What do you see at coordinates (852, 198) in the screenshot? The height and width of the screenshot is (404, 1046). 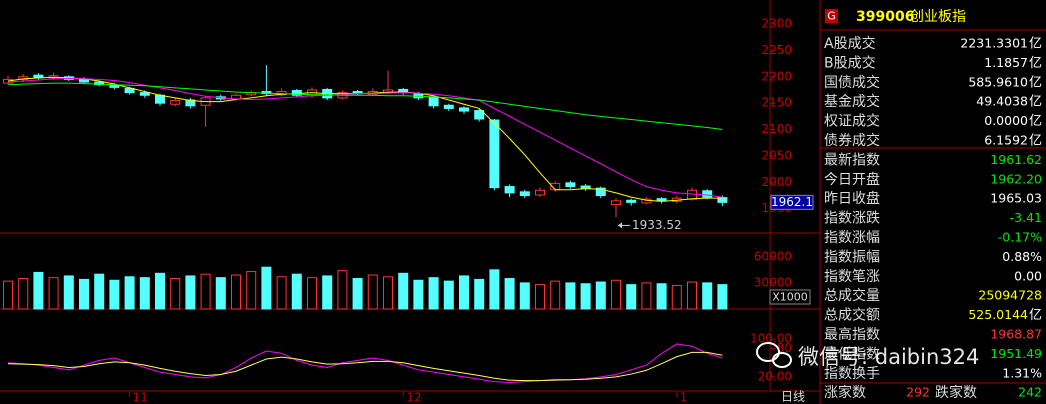 I see `row-label: 昨日收盘` at bounding box center [852, 198].